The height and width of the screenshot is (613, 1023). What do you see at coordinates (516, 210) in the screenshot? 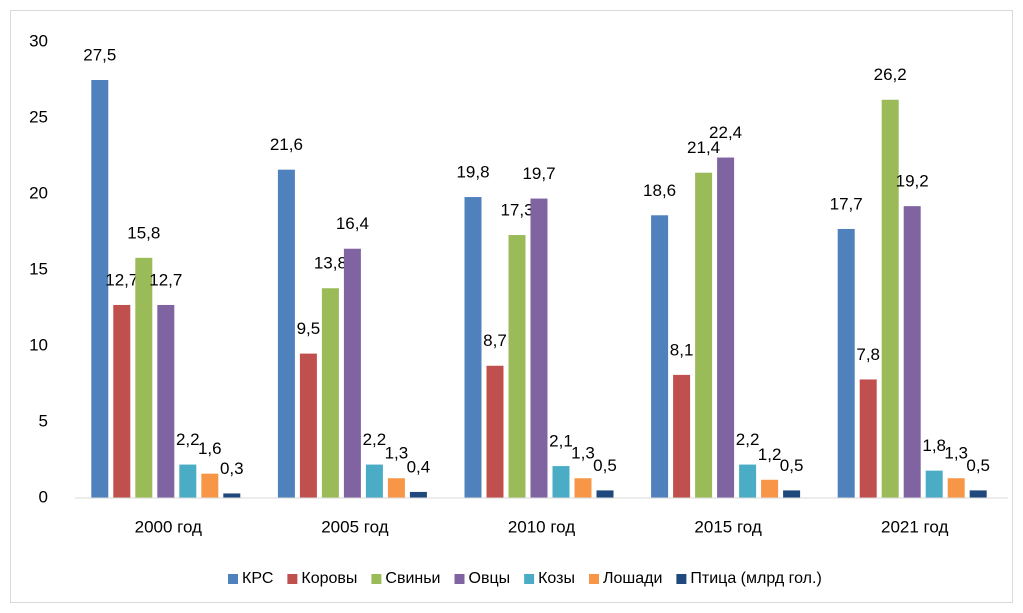
I see `value-label: 17,3` at bounding box center [516, 210].